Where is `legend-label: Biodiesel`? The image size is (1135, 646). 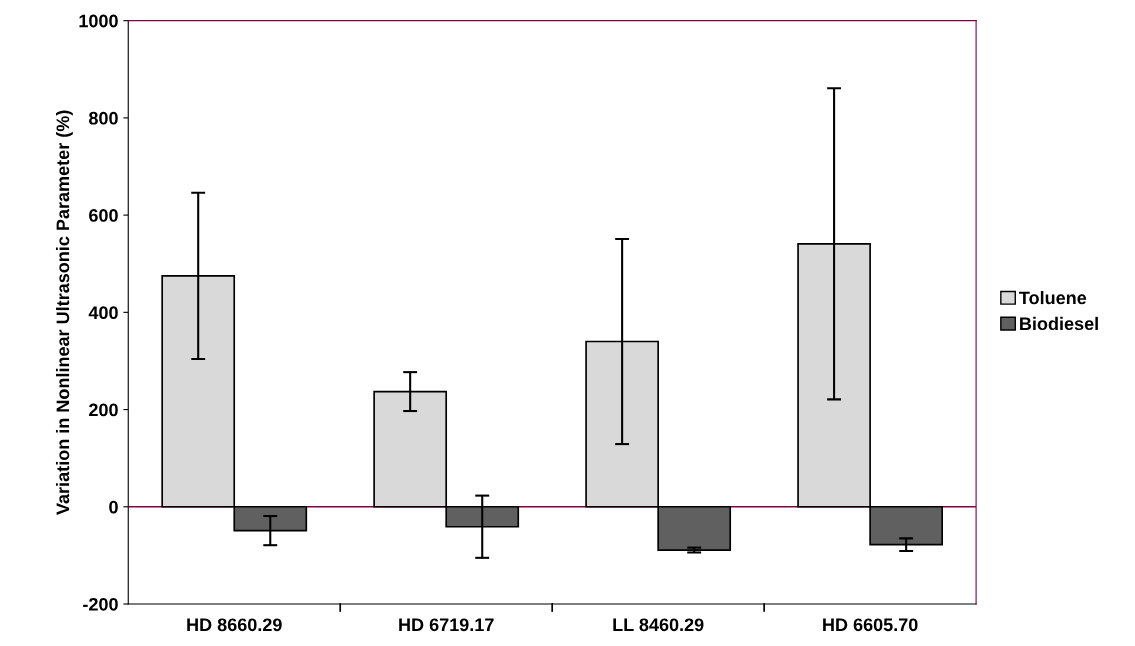 legend-label: Biodiesel is located at coordinates (1059, 323).